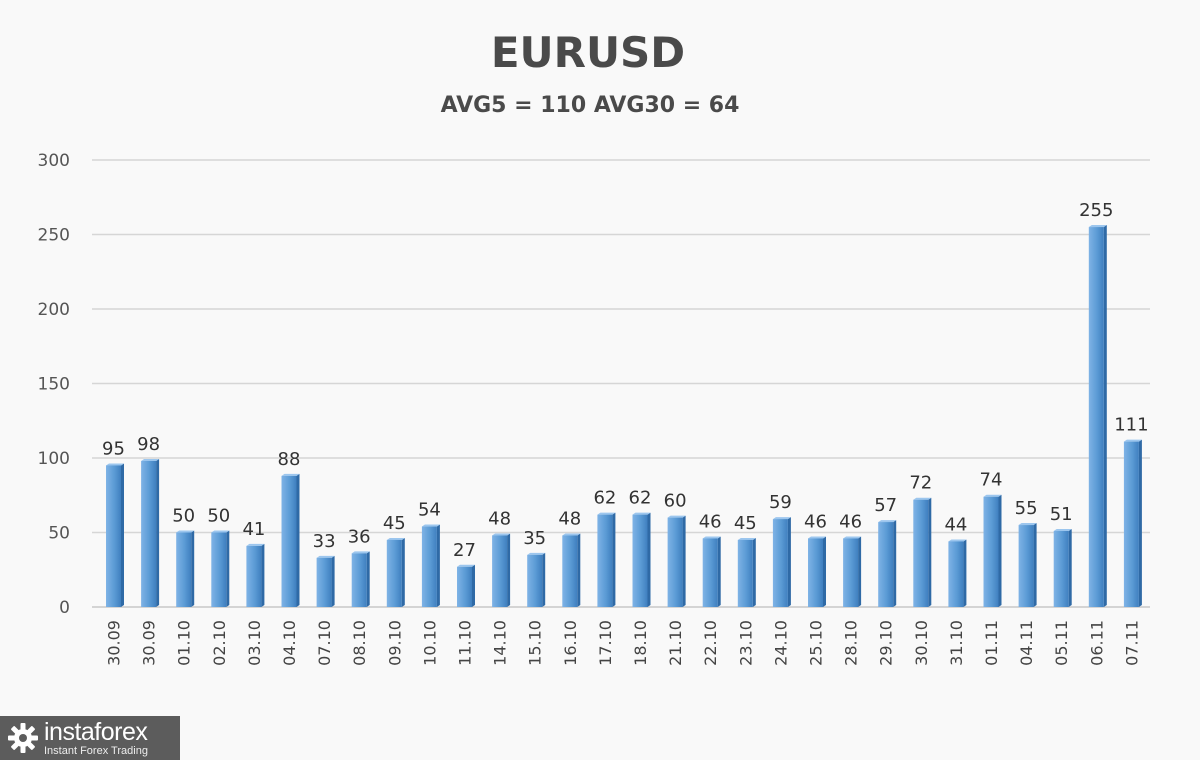 The image size is (1200, 760). I want to click on instaforex-logo: instaforex Instant Forex Trading, so click(90, 738).